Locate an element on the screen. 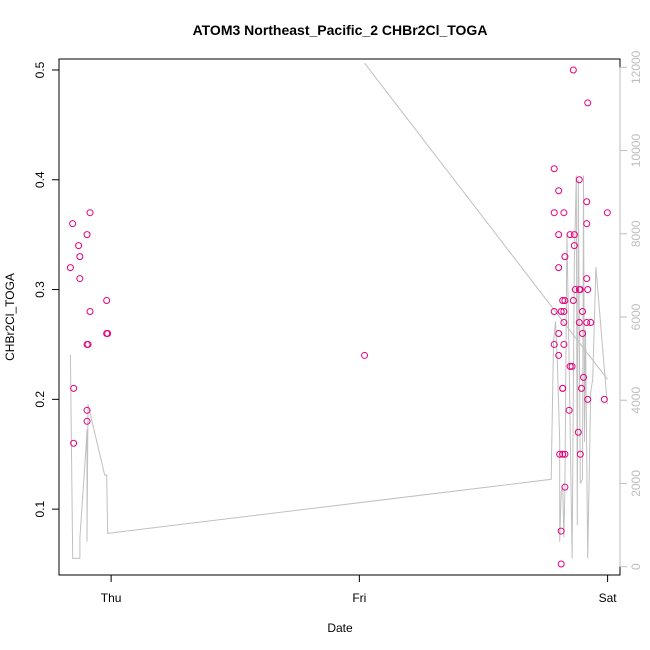 The width and height of the screenshot is (650, 650). y-tick-label-left: 0.1 is located at coordinates (40, 508).